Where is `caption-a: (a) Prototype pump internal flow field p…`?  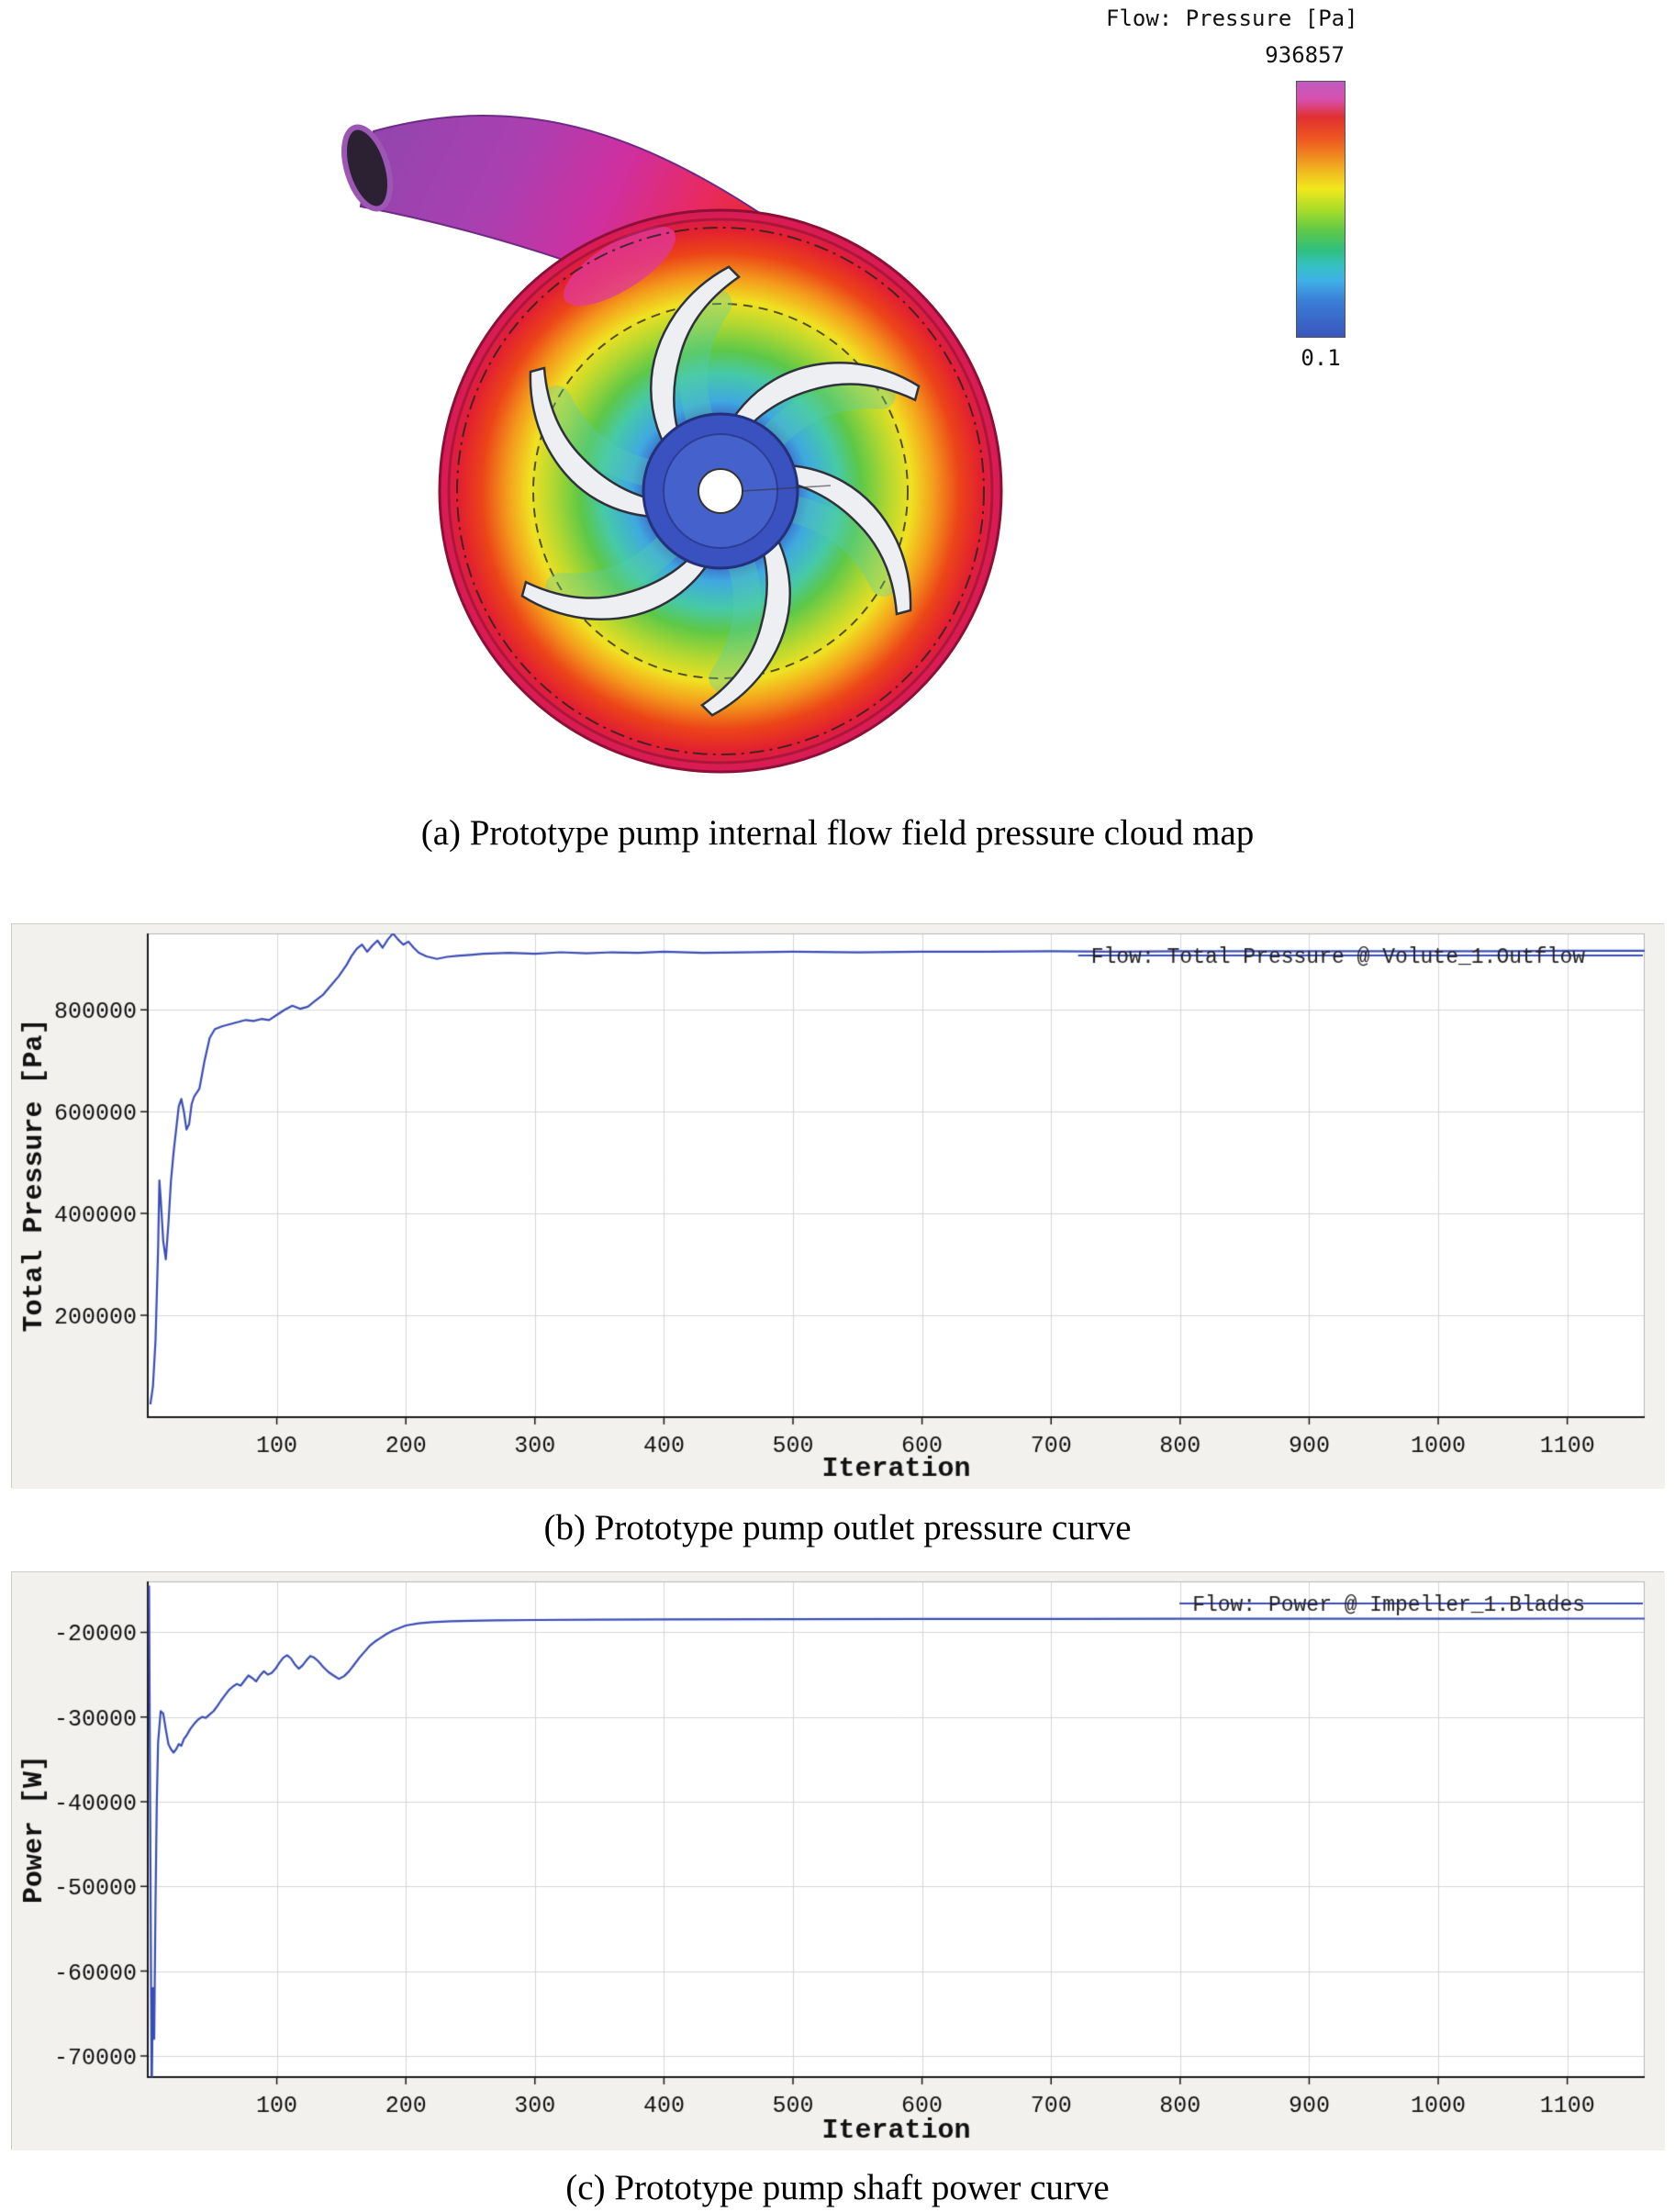
caption-a: (a) Prototype pump internal flow field p… is located at coordinates (837, 833).